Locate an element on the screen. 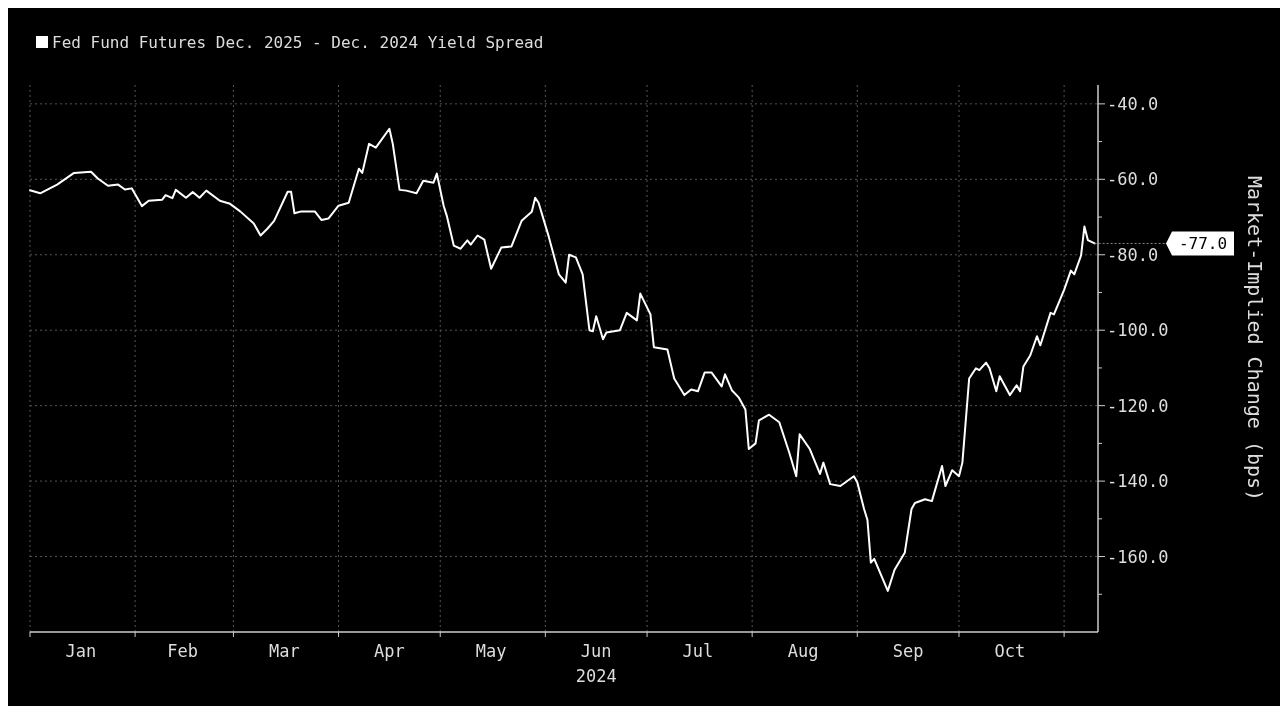  y-tick-label: -100.0 is located at coordinates (1138, 330).